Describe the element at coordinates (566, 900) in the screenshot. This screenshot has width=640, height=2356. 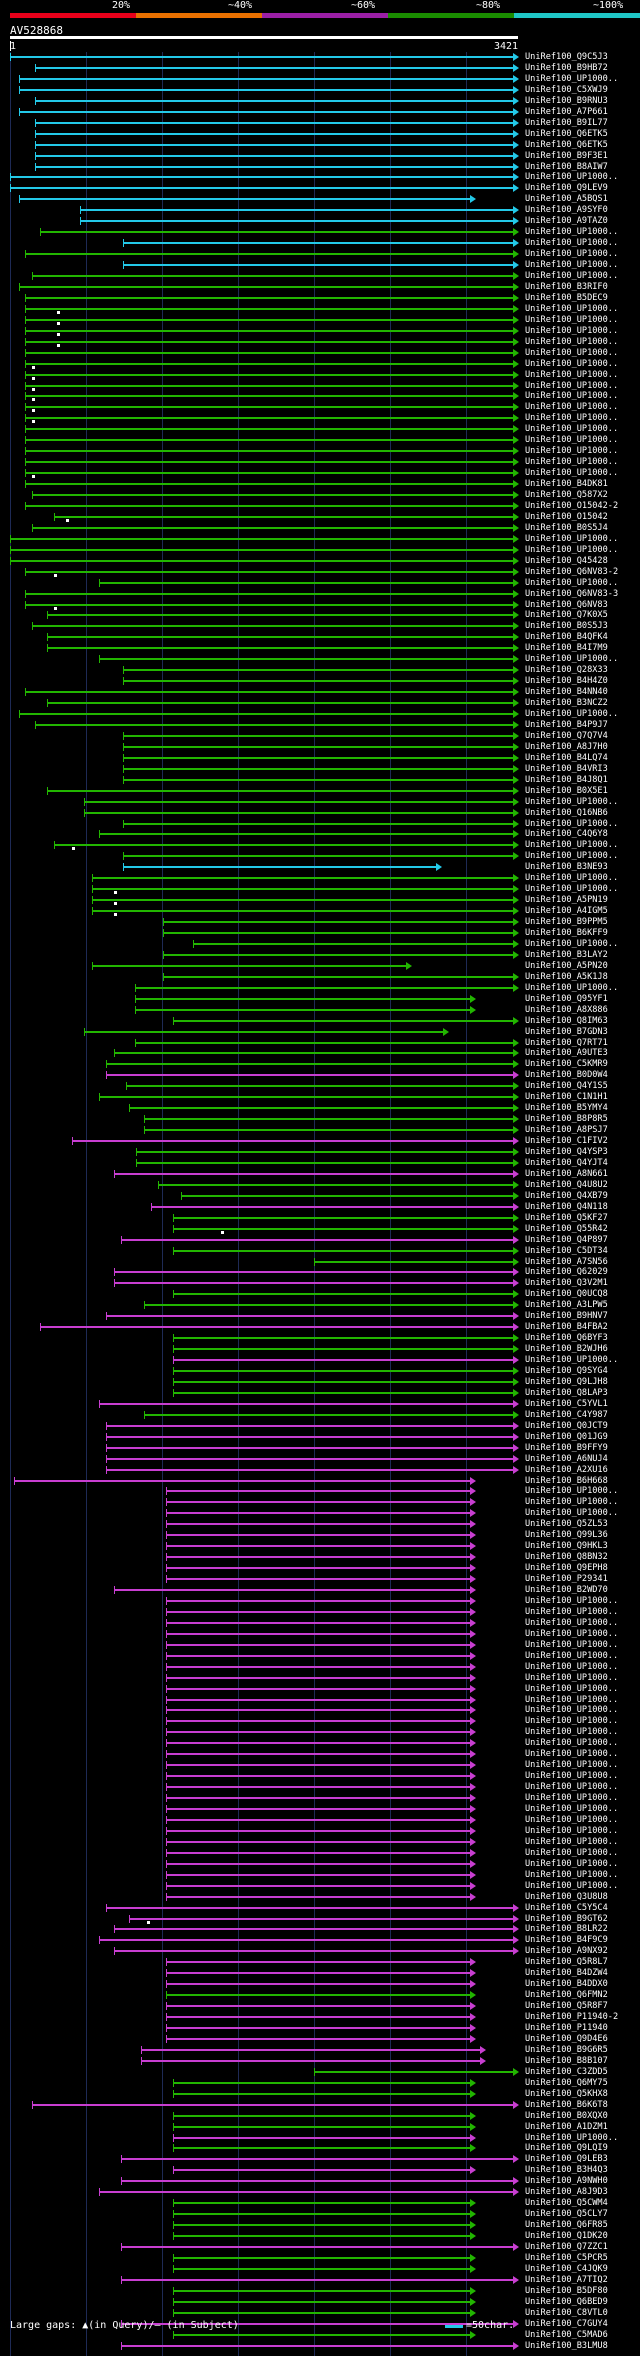
I see `hit-label: UniRef100_A5PN19` at that location.